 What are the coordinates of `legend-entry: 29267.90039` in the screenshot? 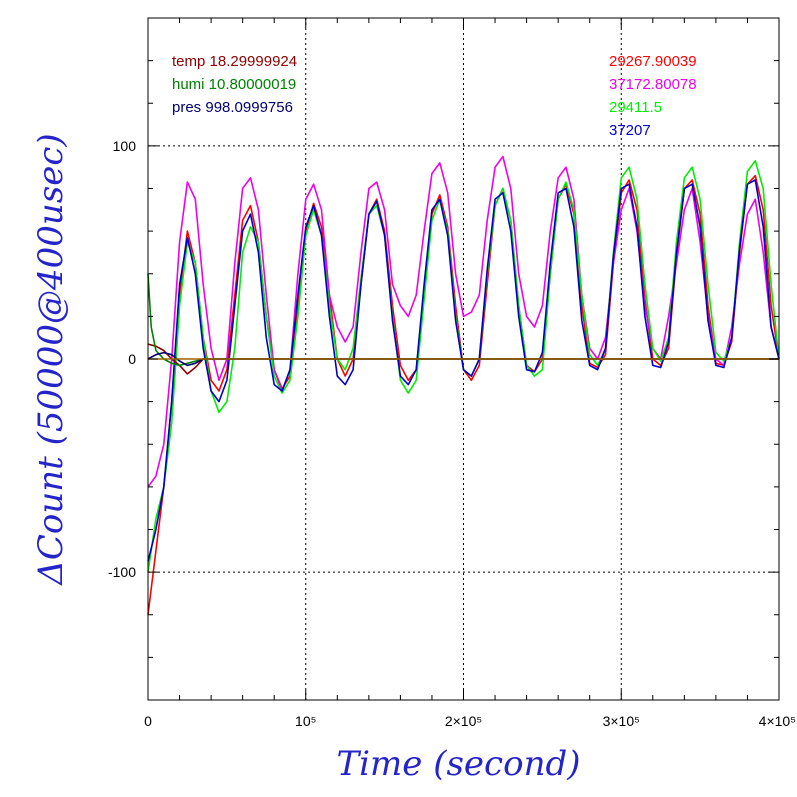 It's located at (653, 61).